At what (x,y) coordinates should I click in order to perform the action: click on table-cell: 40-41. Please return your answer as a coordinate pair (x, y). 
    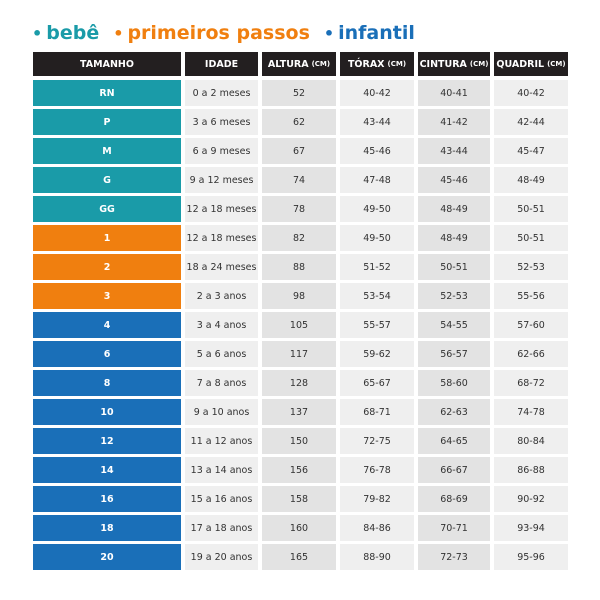
    Looking at the image, I should click on (454, 93).